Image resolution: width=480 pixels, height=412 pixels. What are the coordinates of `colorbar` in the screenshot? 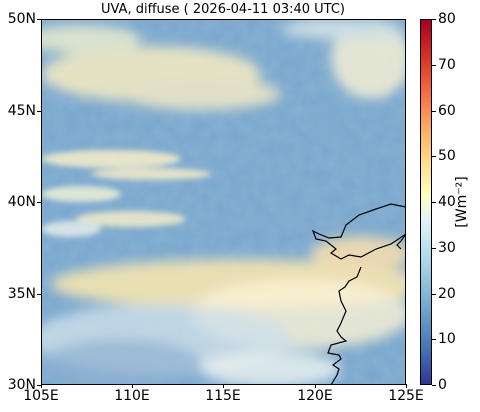 It's located at (426, 202).